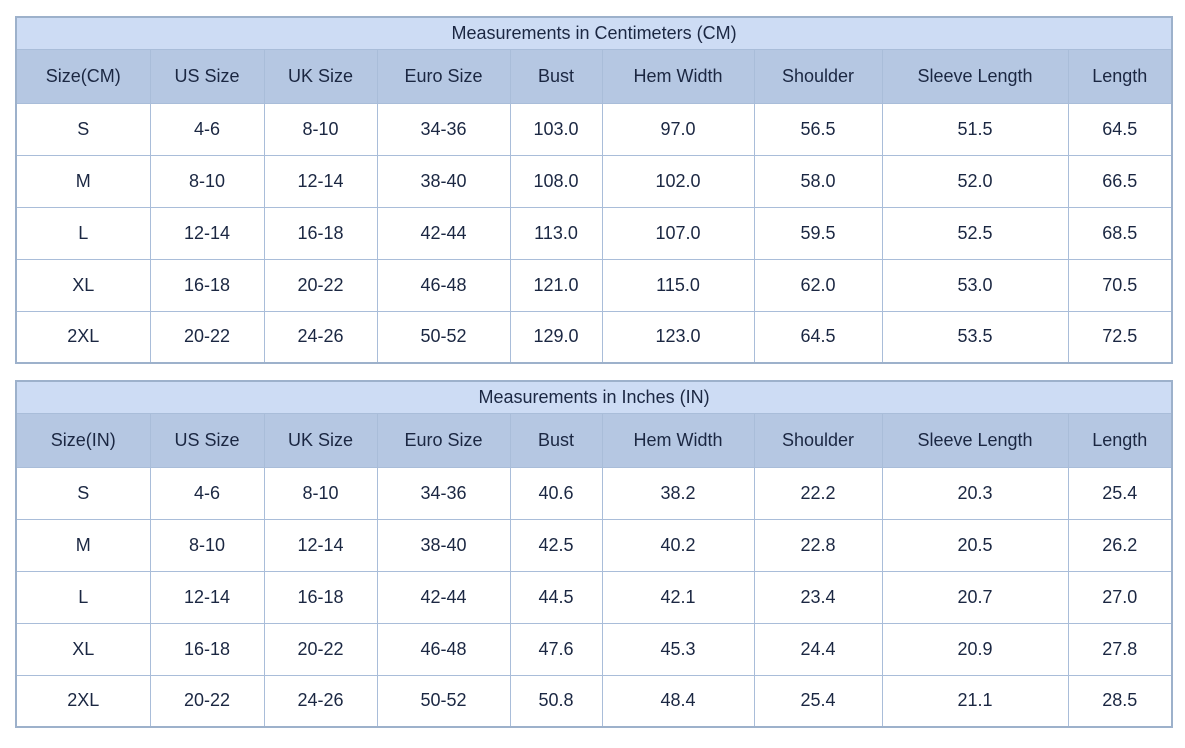 The width and height of the screenshot is (1185, 748). Describe the element at coordinates (556, 597) in the screenshot. I see `table-cell: 44.5` at that location.